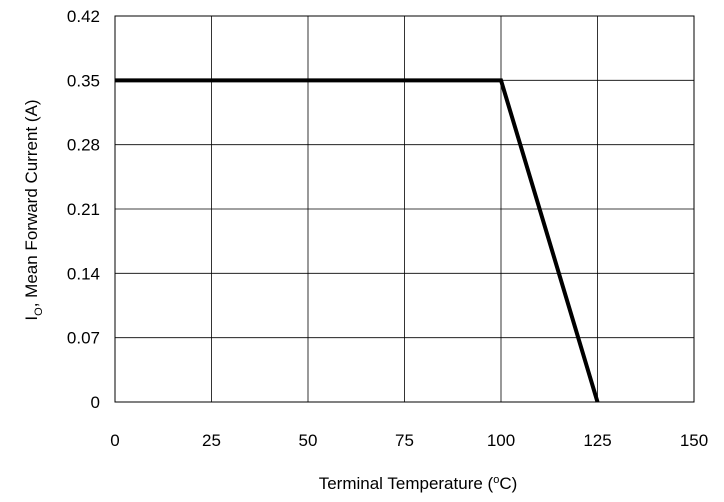  What do you see at coordinates (508, 483) in the screenshot?
I see `x-axis-label-end: C)` at bounding box center [508, 483].